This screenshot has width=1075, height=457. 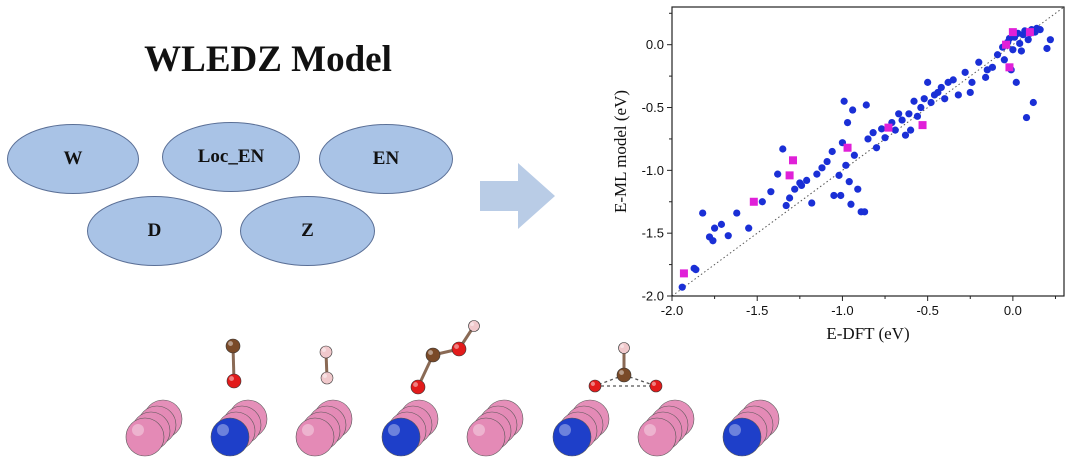 I want to click on feature-label-w: W, so click(x=73, y=158).